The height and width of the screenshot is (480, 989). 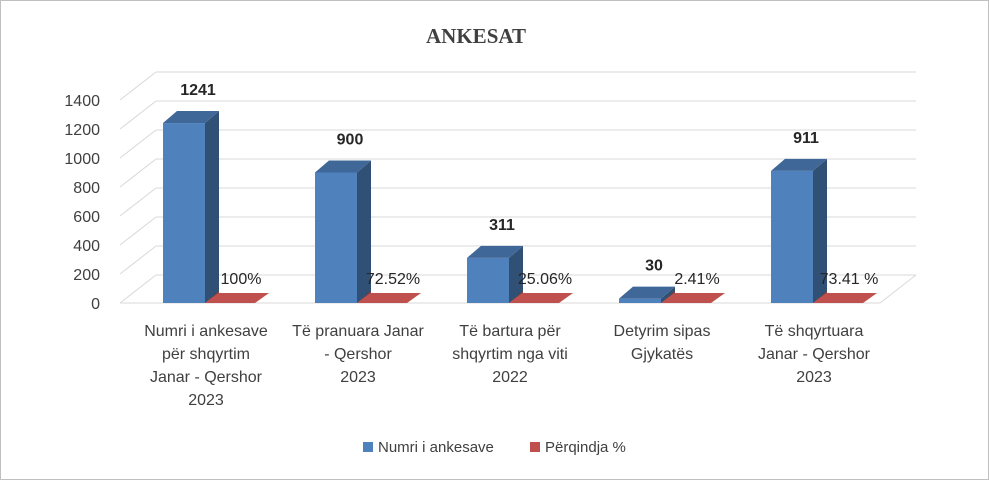 I want to click on chart-title: ANKESAT, so click(x=476, y=36).